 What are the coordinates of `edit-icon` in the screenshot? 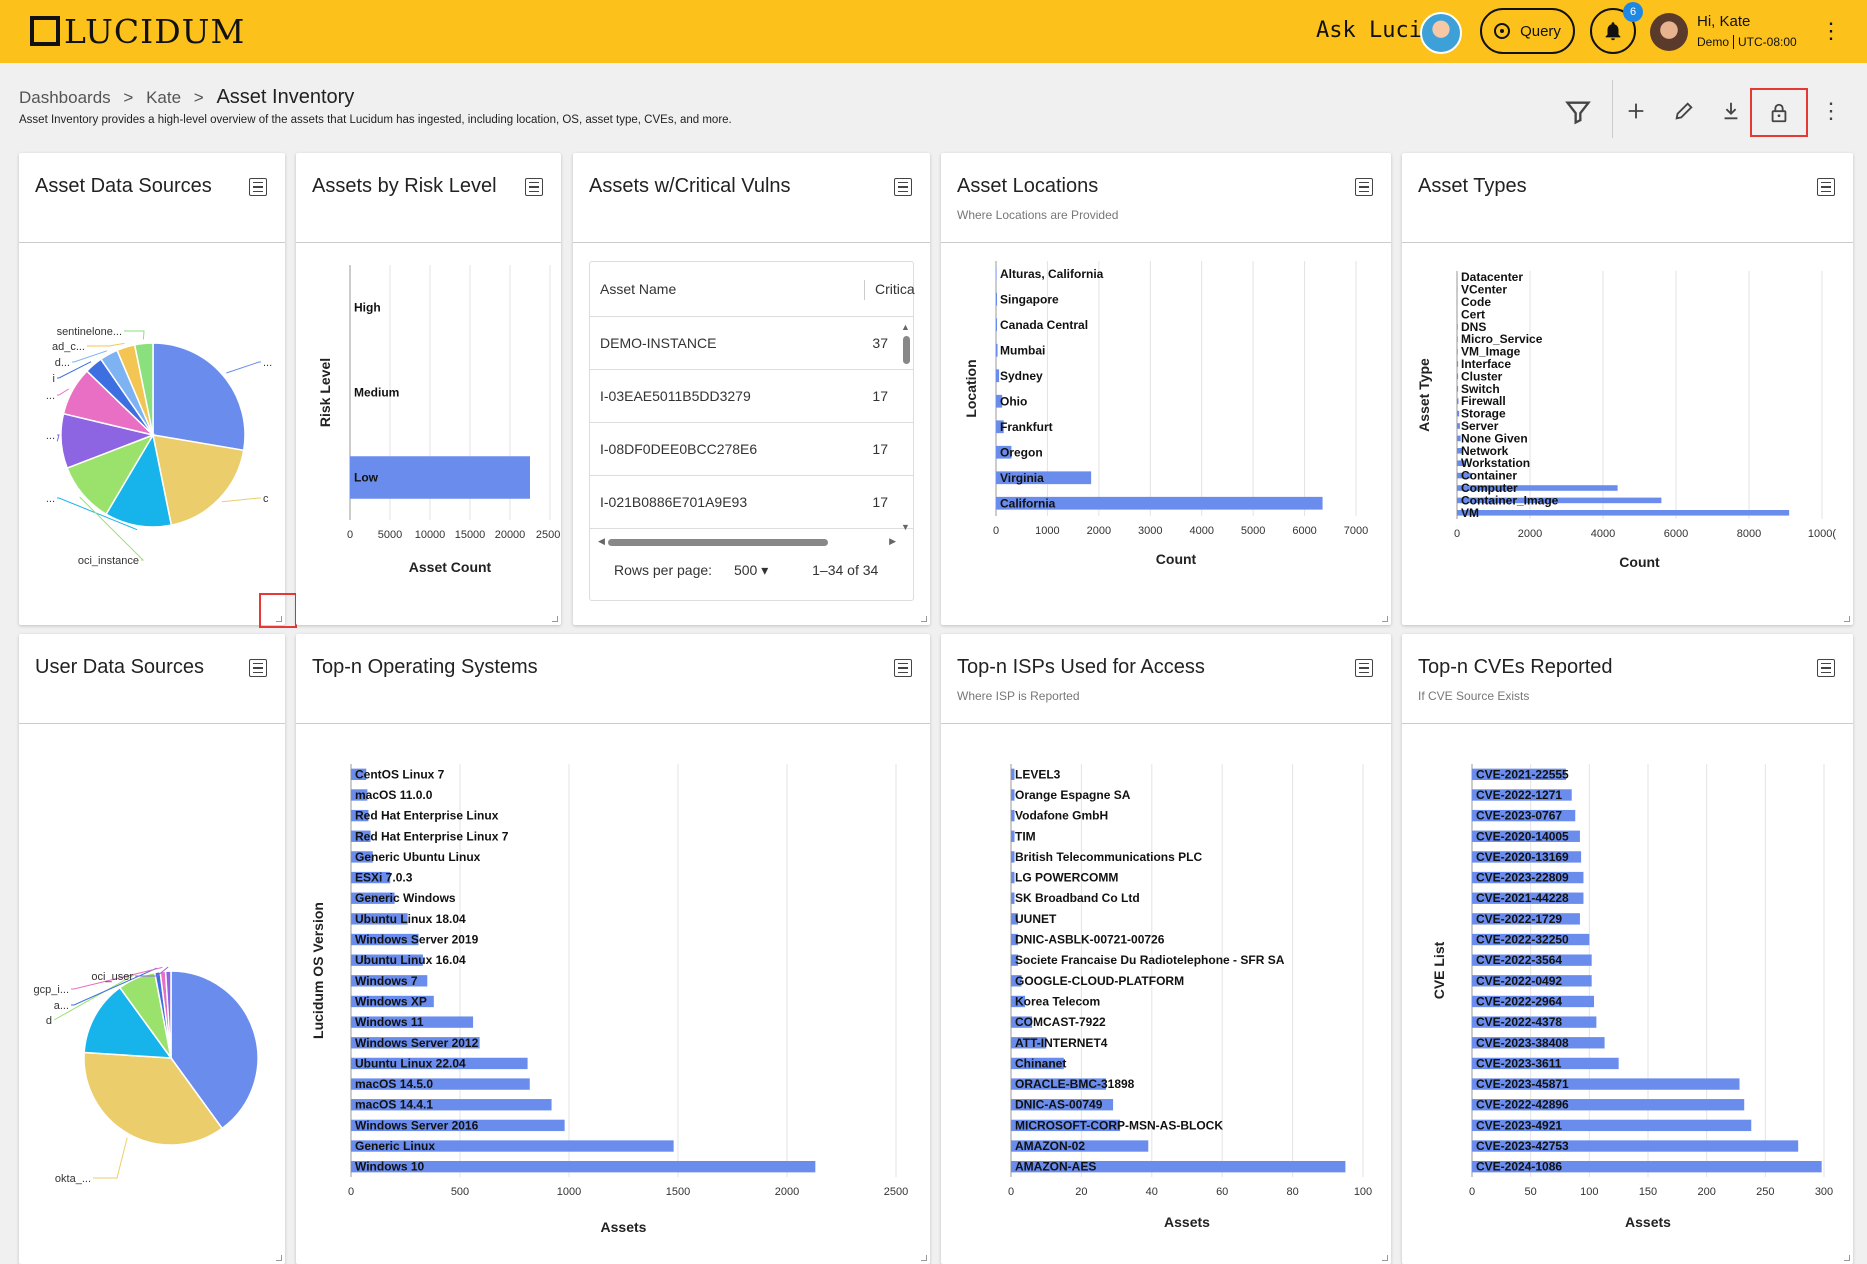 It's located at (1684, 111).